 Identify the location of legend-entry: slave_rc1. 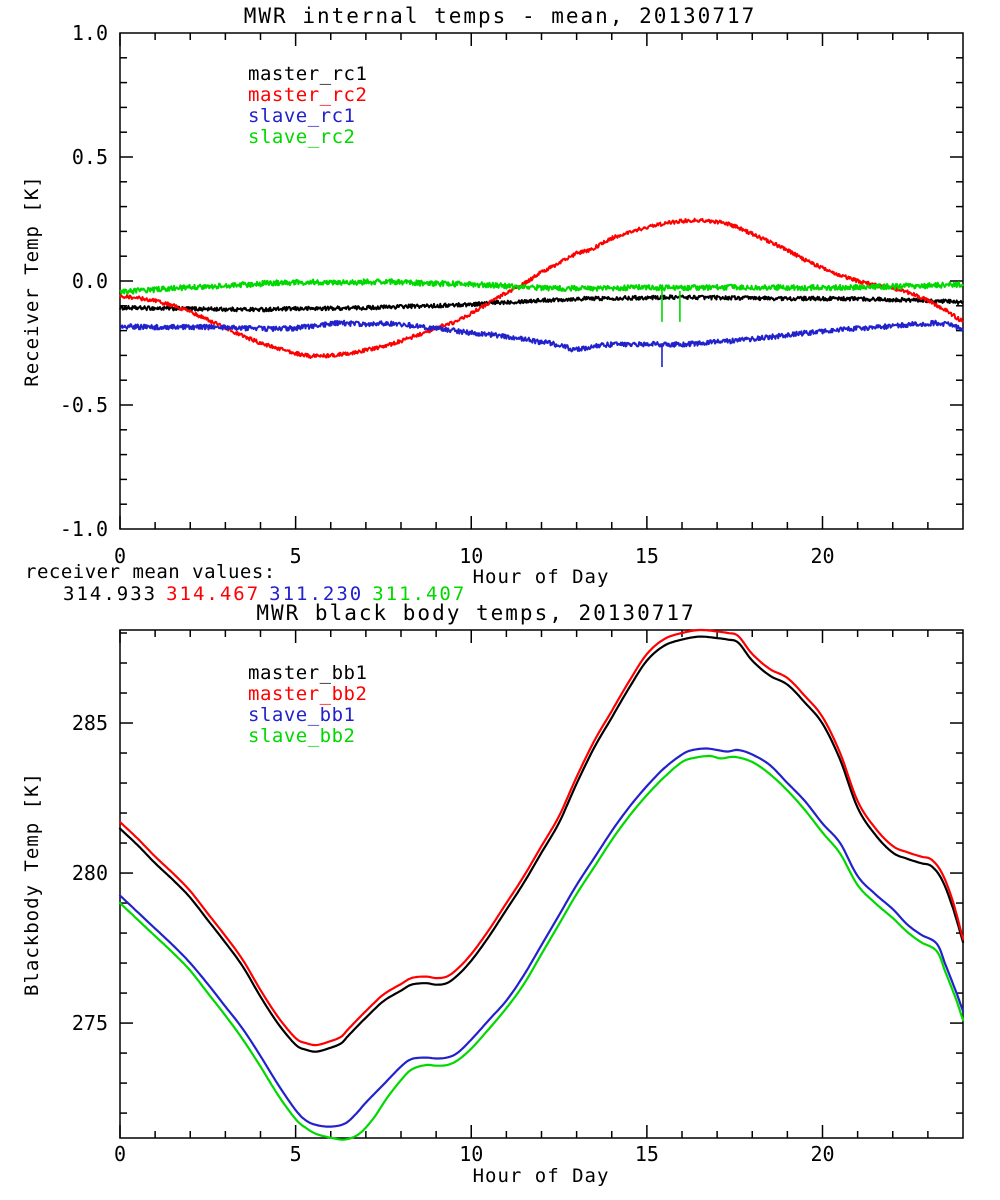
(302, 116).